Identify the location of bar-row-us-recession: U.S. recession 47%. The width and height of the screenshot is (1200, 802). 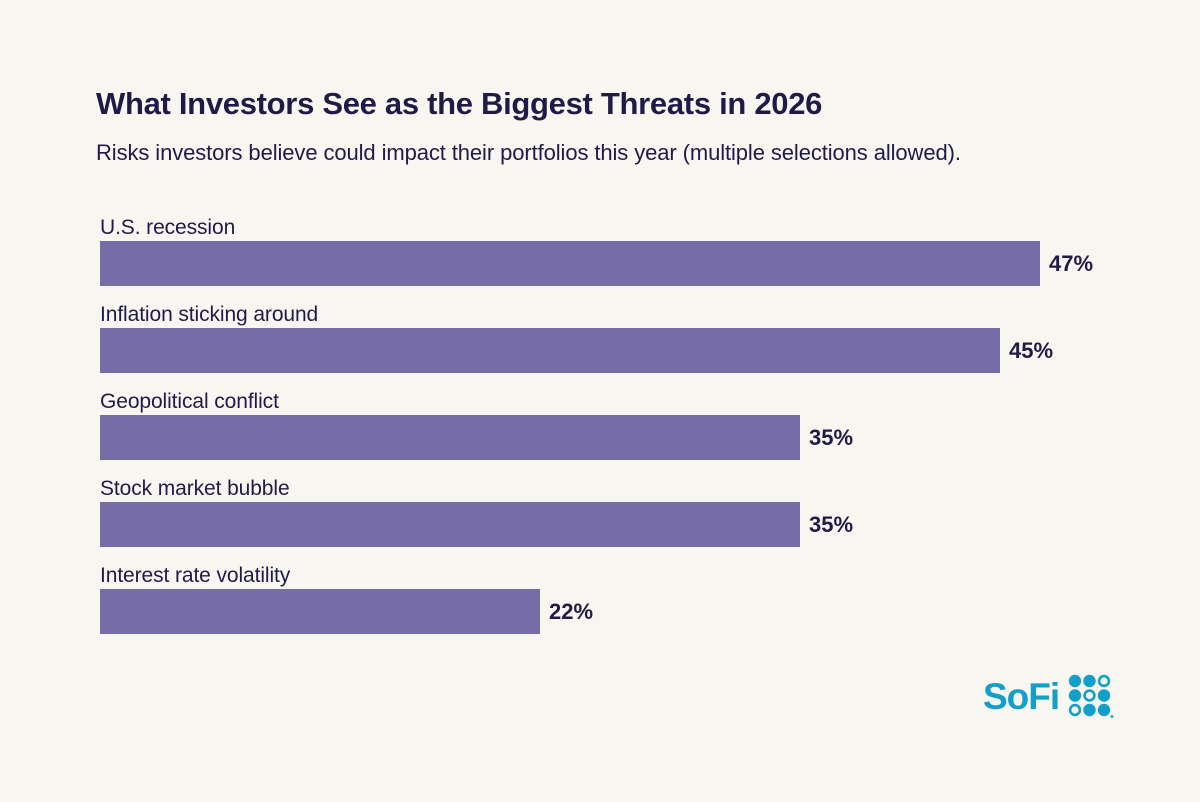
(600, 251).